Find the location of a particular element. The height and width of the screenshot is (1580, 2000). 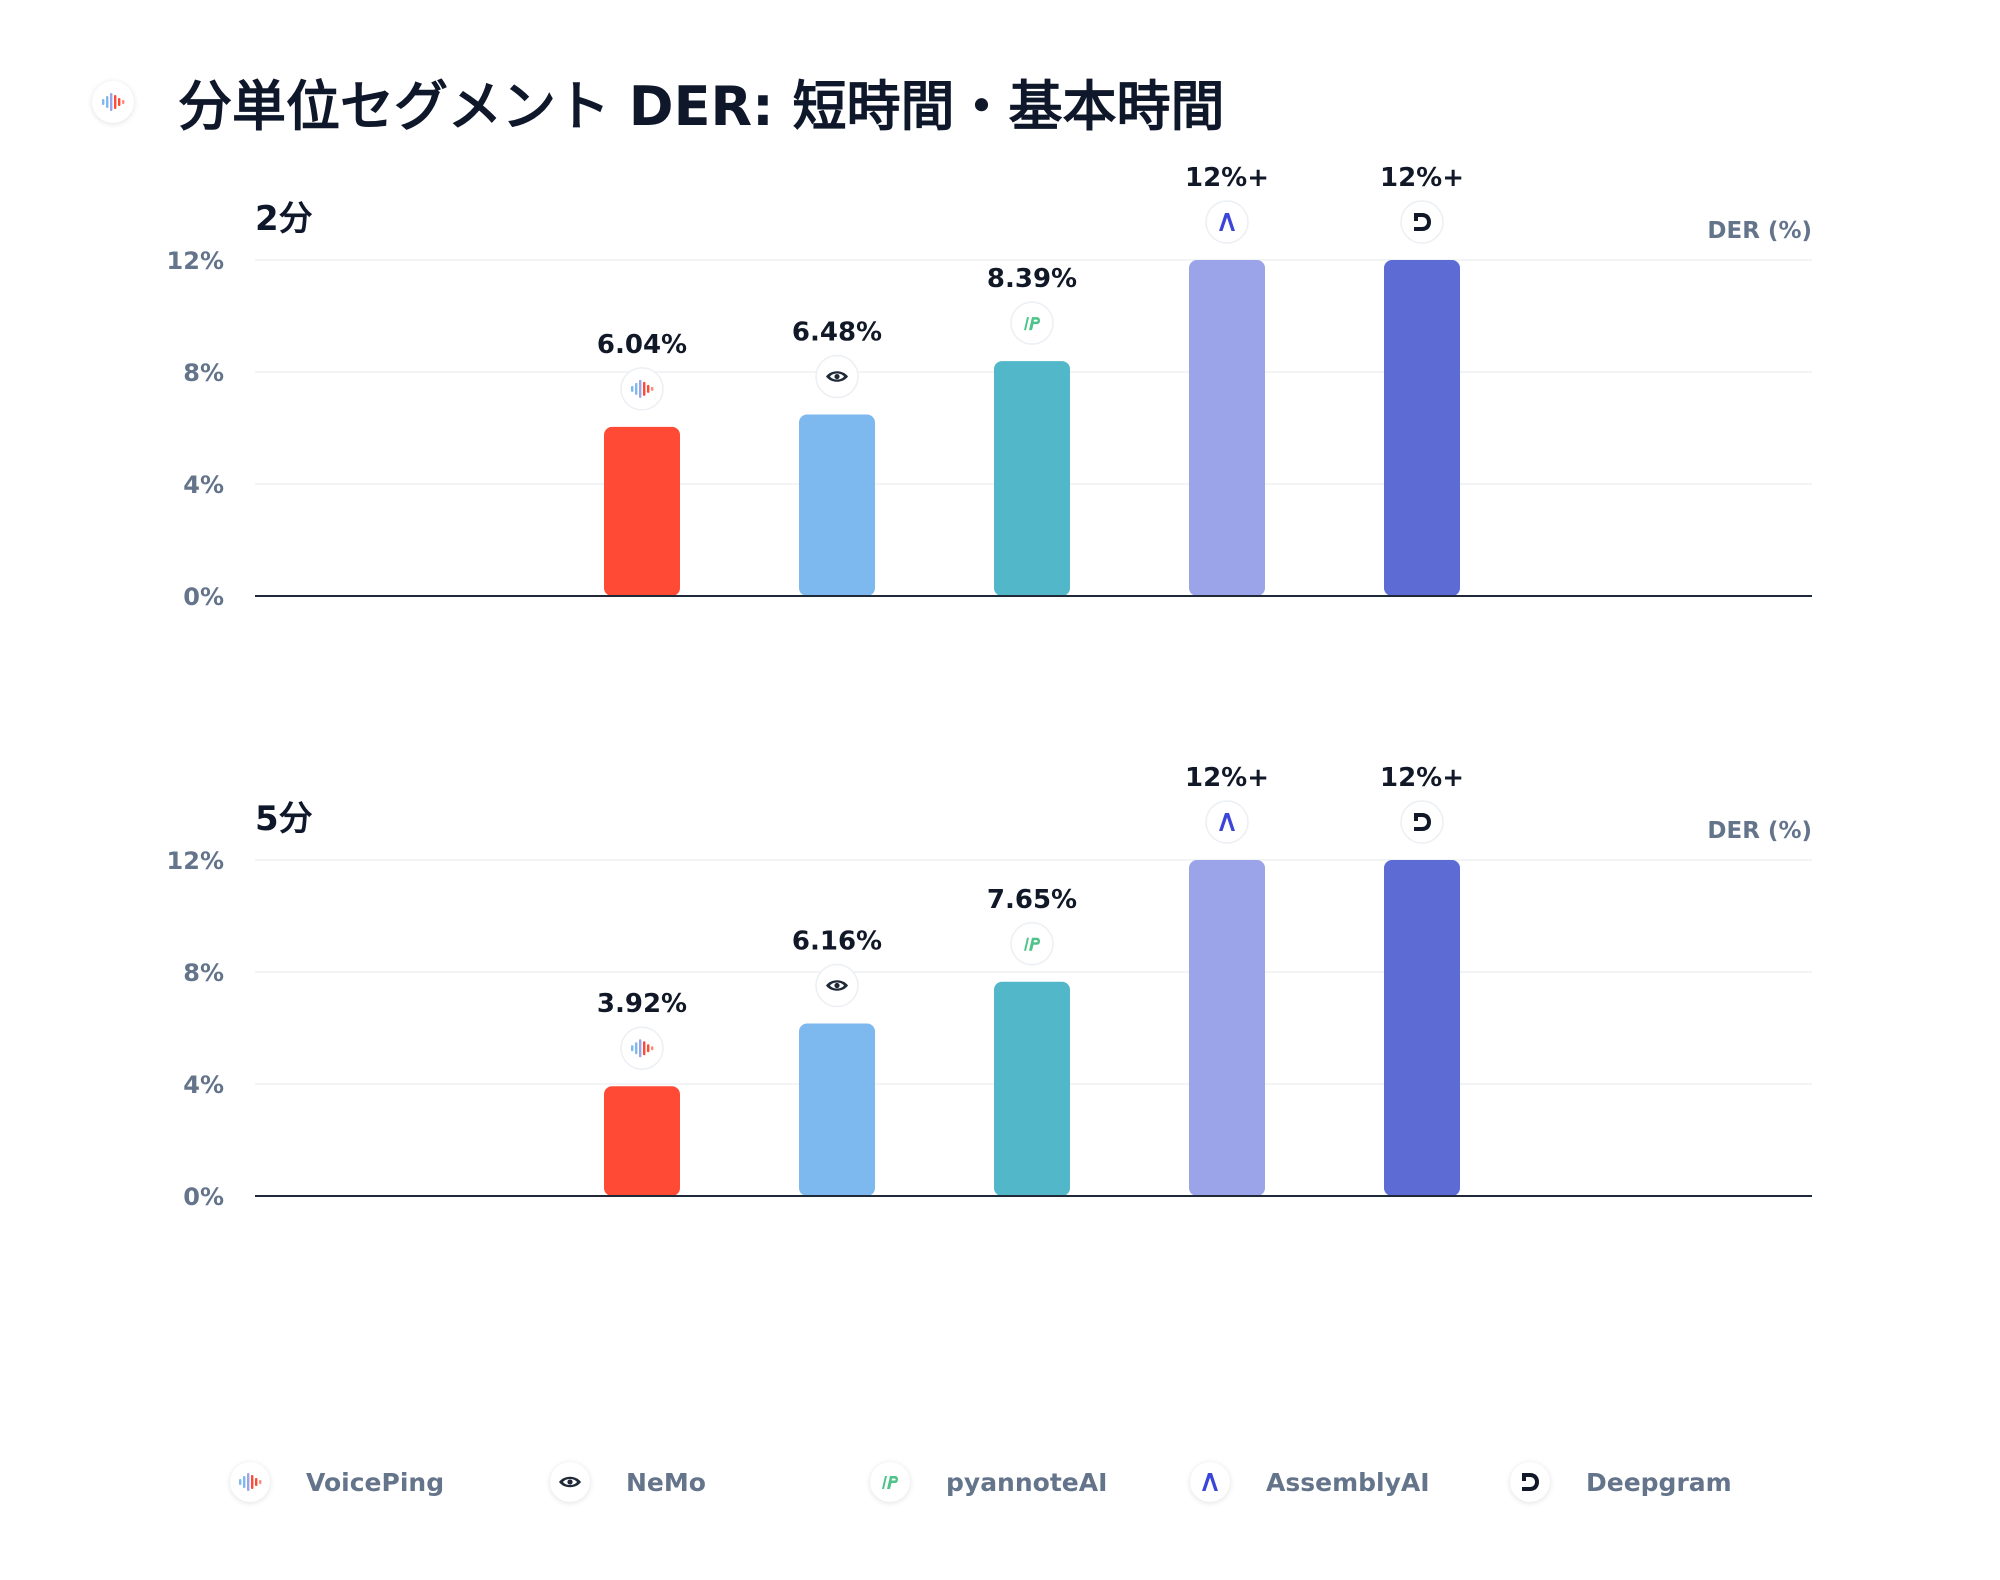

bar-group-pyannoteai: 7.65% is located at coordinates (1032, 1040).